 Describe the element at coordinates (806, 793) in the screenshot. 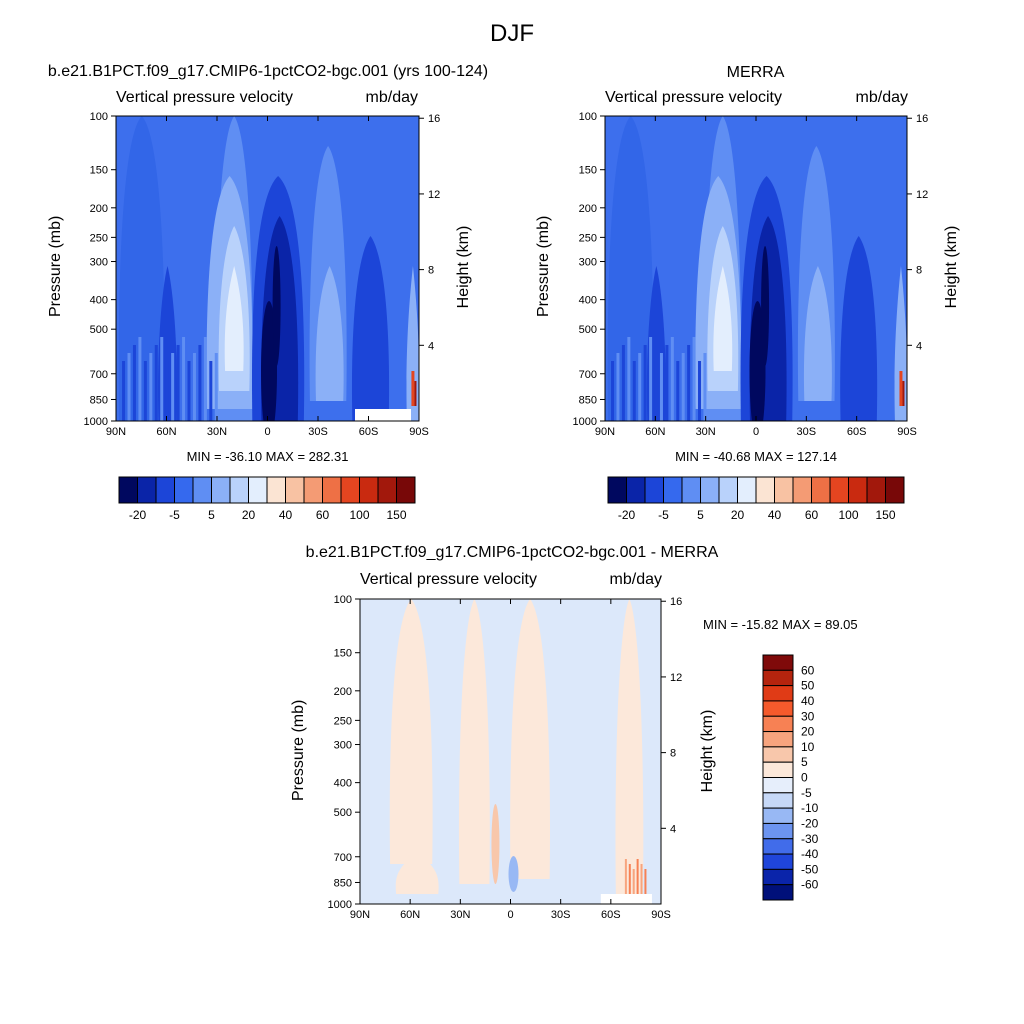

I see `diff-colorbar-label: -5` at that location.